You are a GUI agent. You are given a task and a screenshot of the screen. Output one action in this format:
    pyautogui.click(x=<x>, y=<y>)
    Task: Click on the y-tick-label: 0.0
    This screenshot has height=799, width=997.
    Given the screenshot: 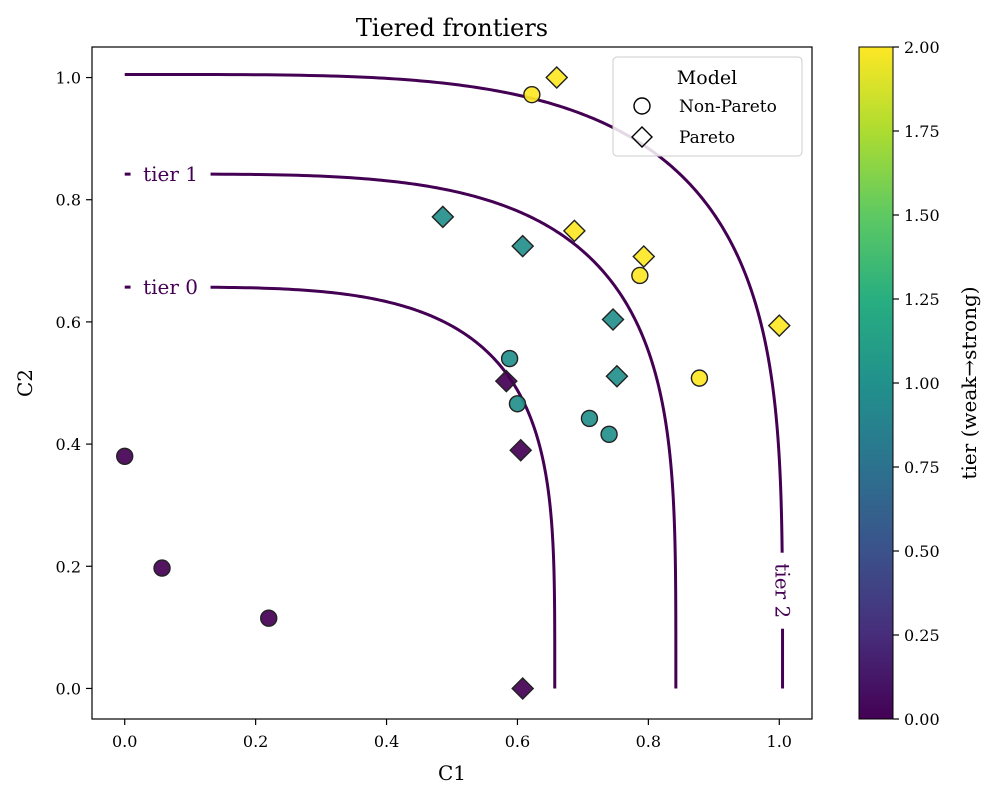 What is the action you would take?
    pyautogui.click(x=68, y=688)
    